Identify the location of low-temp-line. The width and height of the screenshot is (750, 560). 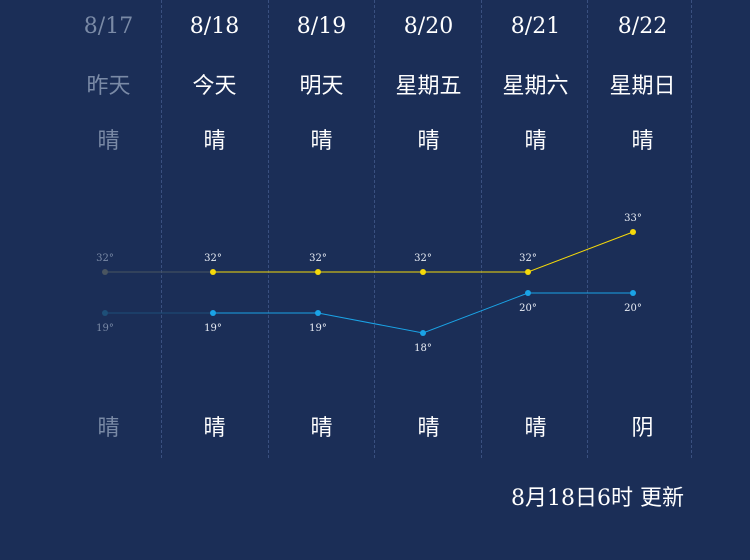
(423, 313).